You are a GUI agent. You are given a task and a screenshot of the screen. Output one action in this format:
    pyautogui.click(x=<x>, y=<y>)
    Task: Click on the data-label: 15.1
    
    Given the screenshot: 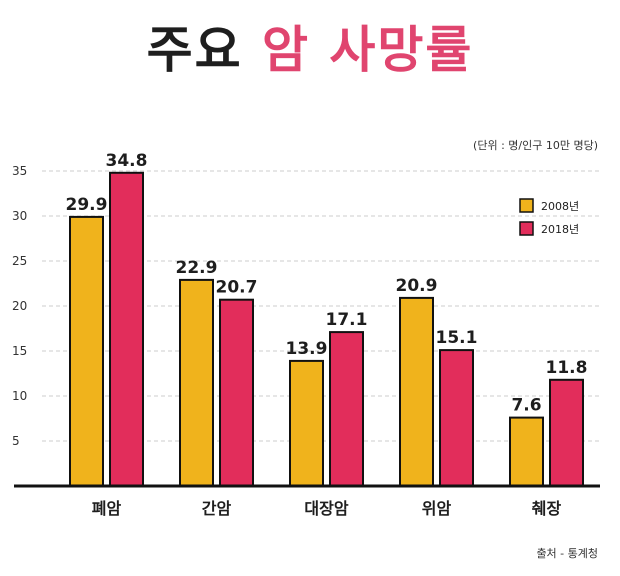 What is the action you would take?
    pyautogui.click(x=457, y=338)
    